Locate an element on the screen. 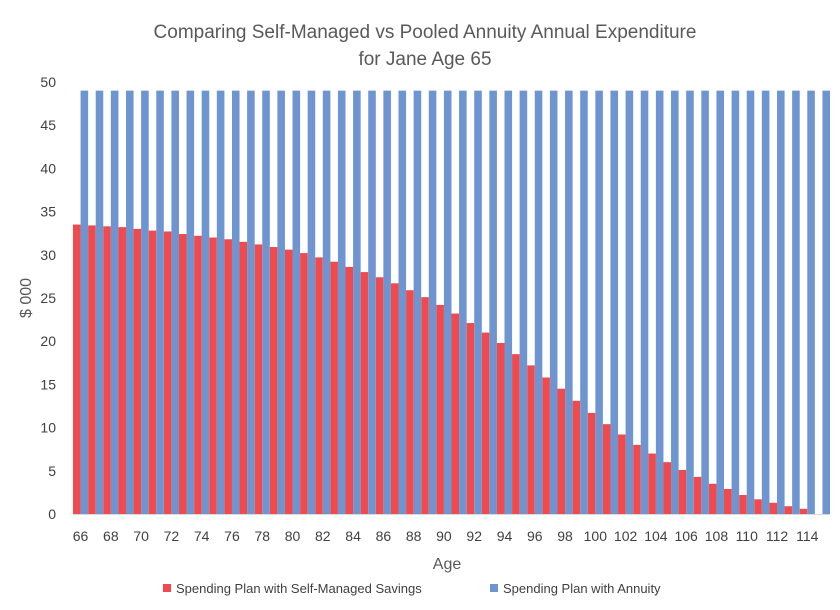  x-tick-label: 94 is located at coordinates (505, 536).